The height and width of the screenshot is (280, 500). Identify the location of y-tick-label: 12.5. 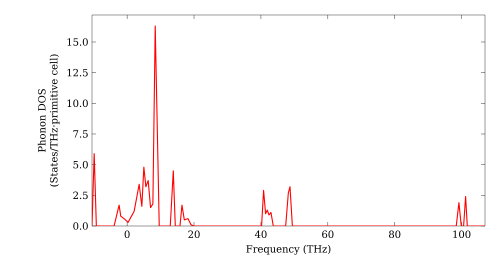
(78, 72).